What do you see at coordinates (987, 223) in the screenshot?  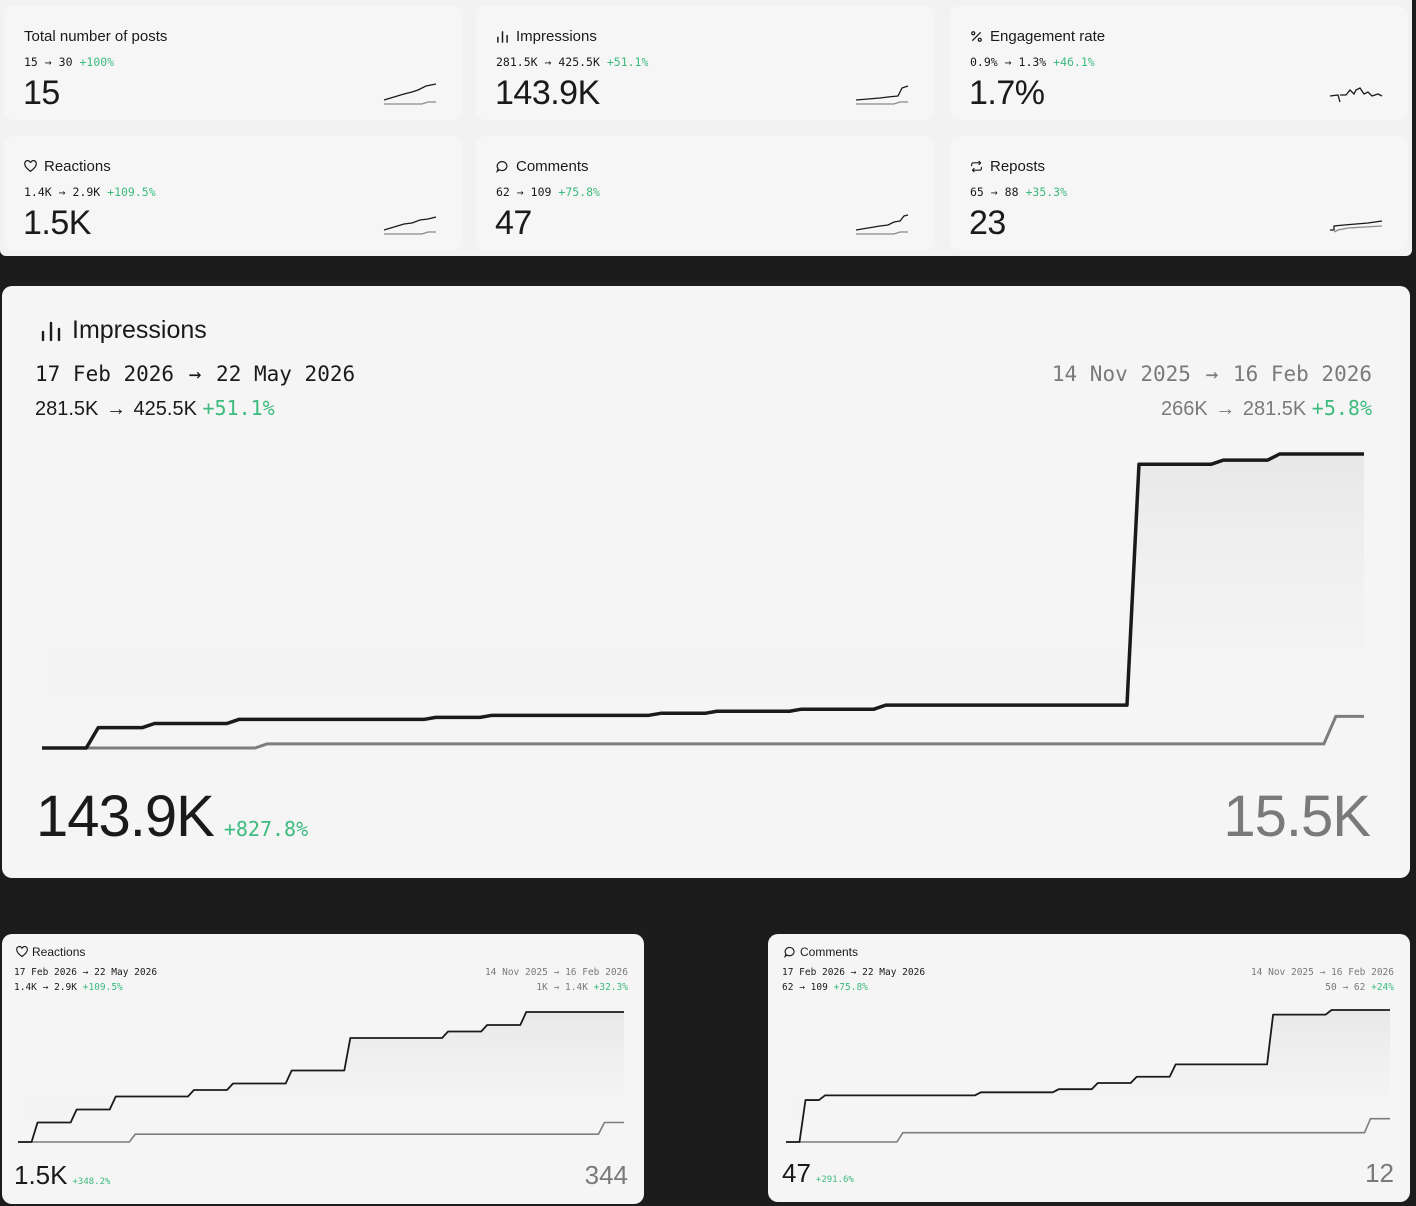 I see `stat-value: 23` at bounding box center [987, 223].